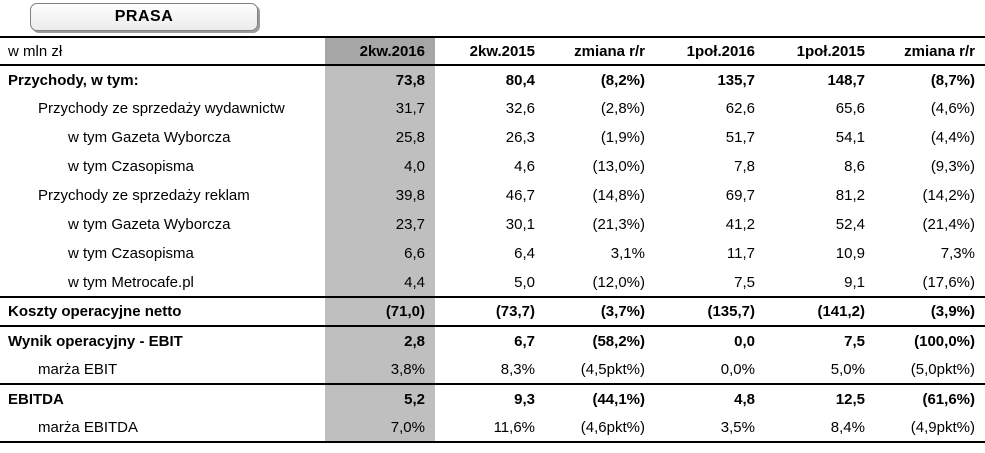  I want to click on row-label: Przychody ze sprzedaży wydawnictw, so click(161, 108).